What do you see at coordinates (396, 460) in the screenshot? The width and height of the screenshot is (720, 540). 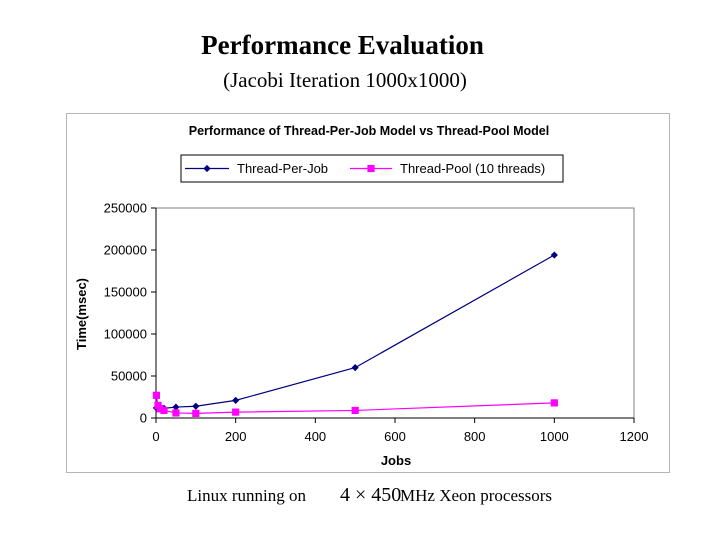 I see `x-axis-label: Jobs` at bounding box center [396, 460].